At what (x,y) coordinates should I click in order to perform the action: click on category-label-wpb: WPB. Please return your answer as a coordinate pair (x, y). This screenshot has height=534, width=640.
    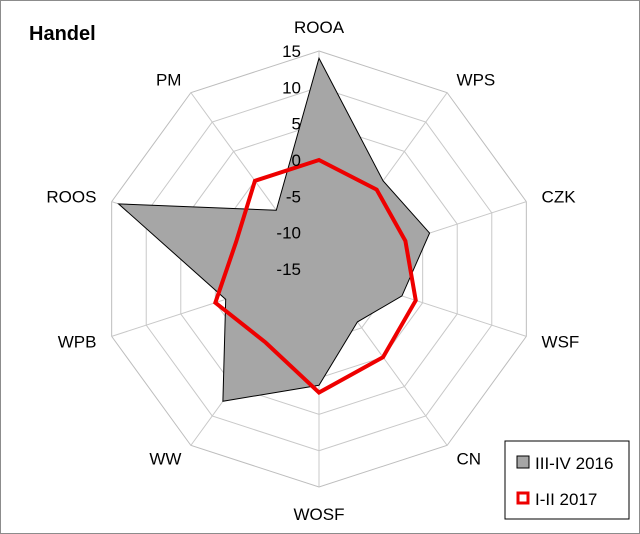
    Looking at the image, I should click on (77, 341).